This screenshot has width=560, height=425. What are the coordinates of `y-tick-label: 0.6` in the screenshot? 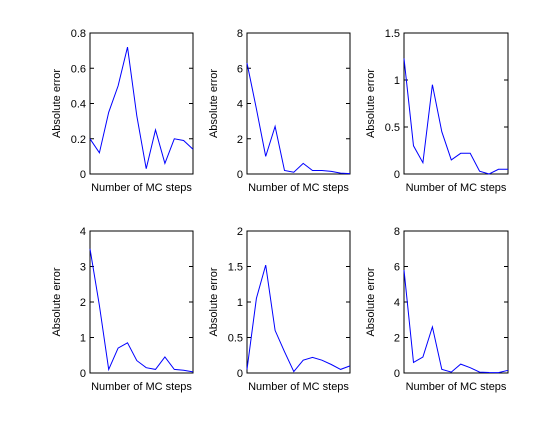 It's located at (78, 69).